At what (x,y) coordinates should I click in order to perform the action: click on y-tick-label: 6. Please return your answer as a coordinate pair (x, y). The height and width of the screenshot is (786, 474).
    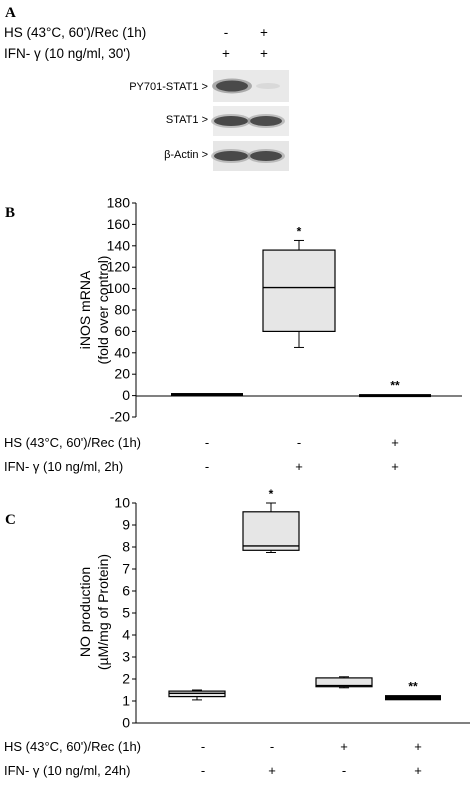
    Looking at the image, I should click on (126, 591).